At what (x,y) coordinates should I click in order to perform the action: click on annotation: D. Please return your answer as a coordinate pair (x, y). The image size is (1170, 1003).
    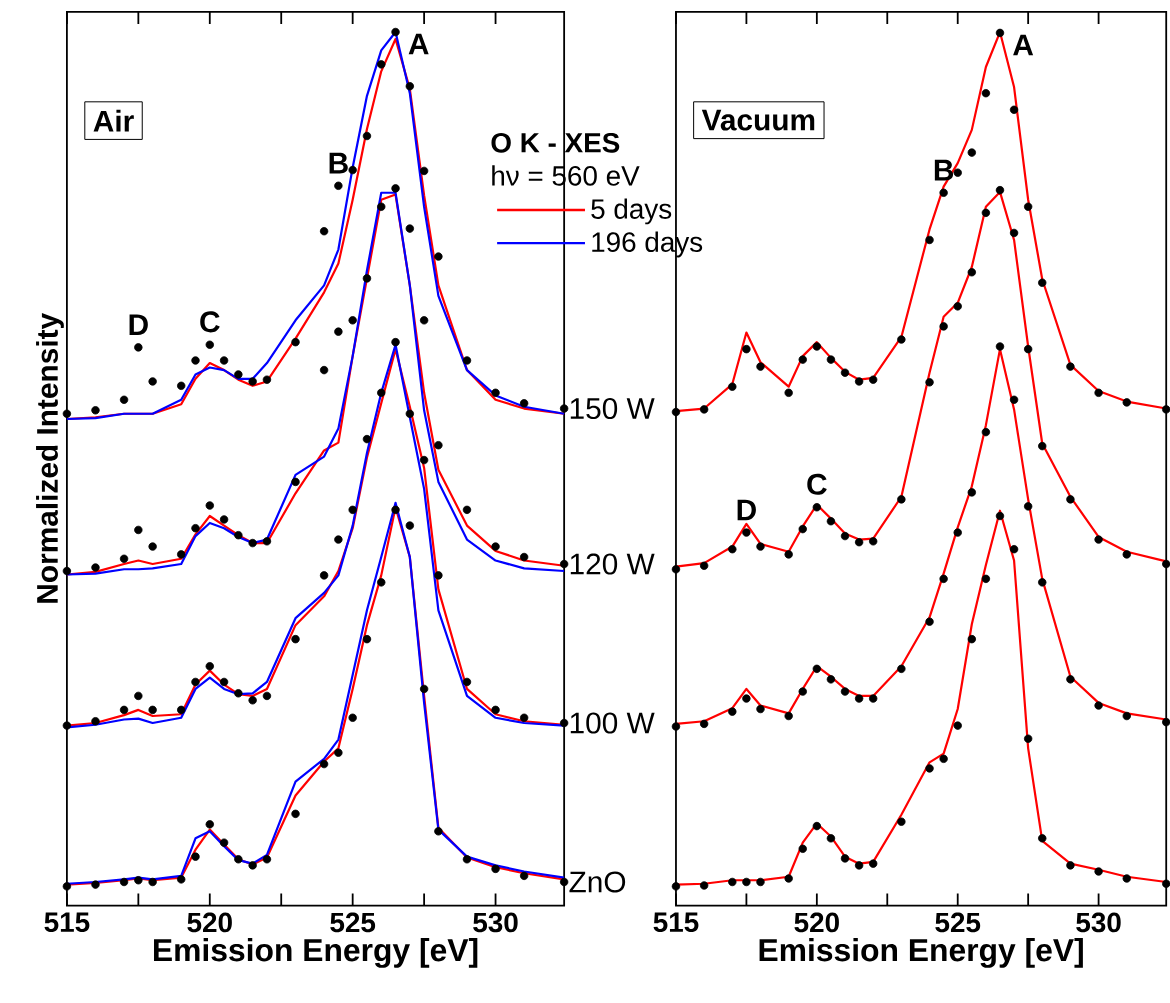
    Looking at the image, I should click on (746, 509).